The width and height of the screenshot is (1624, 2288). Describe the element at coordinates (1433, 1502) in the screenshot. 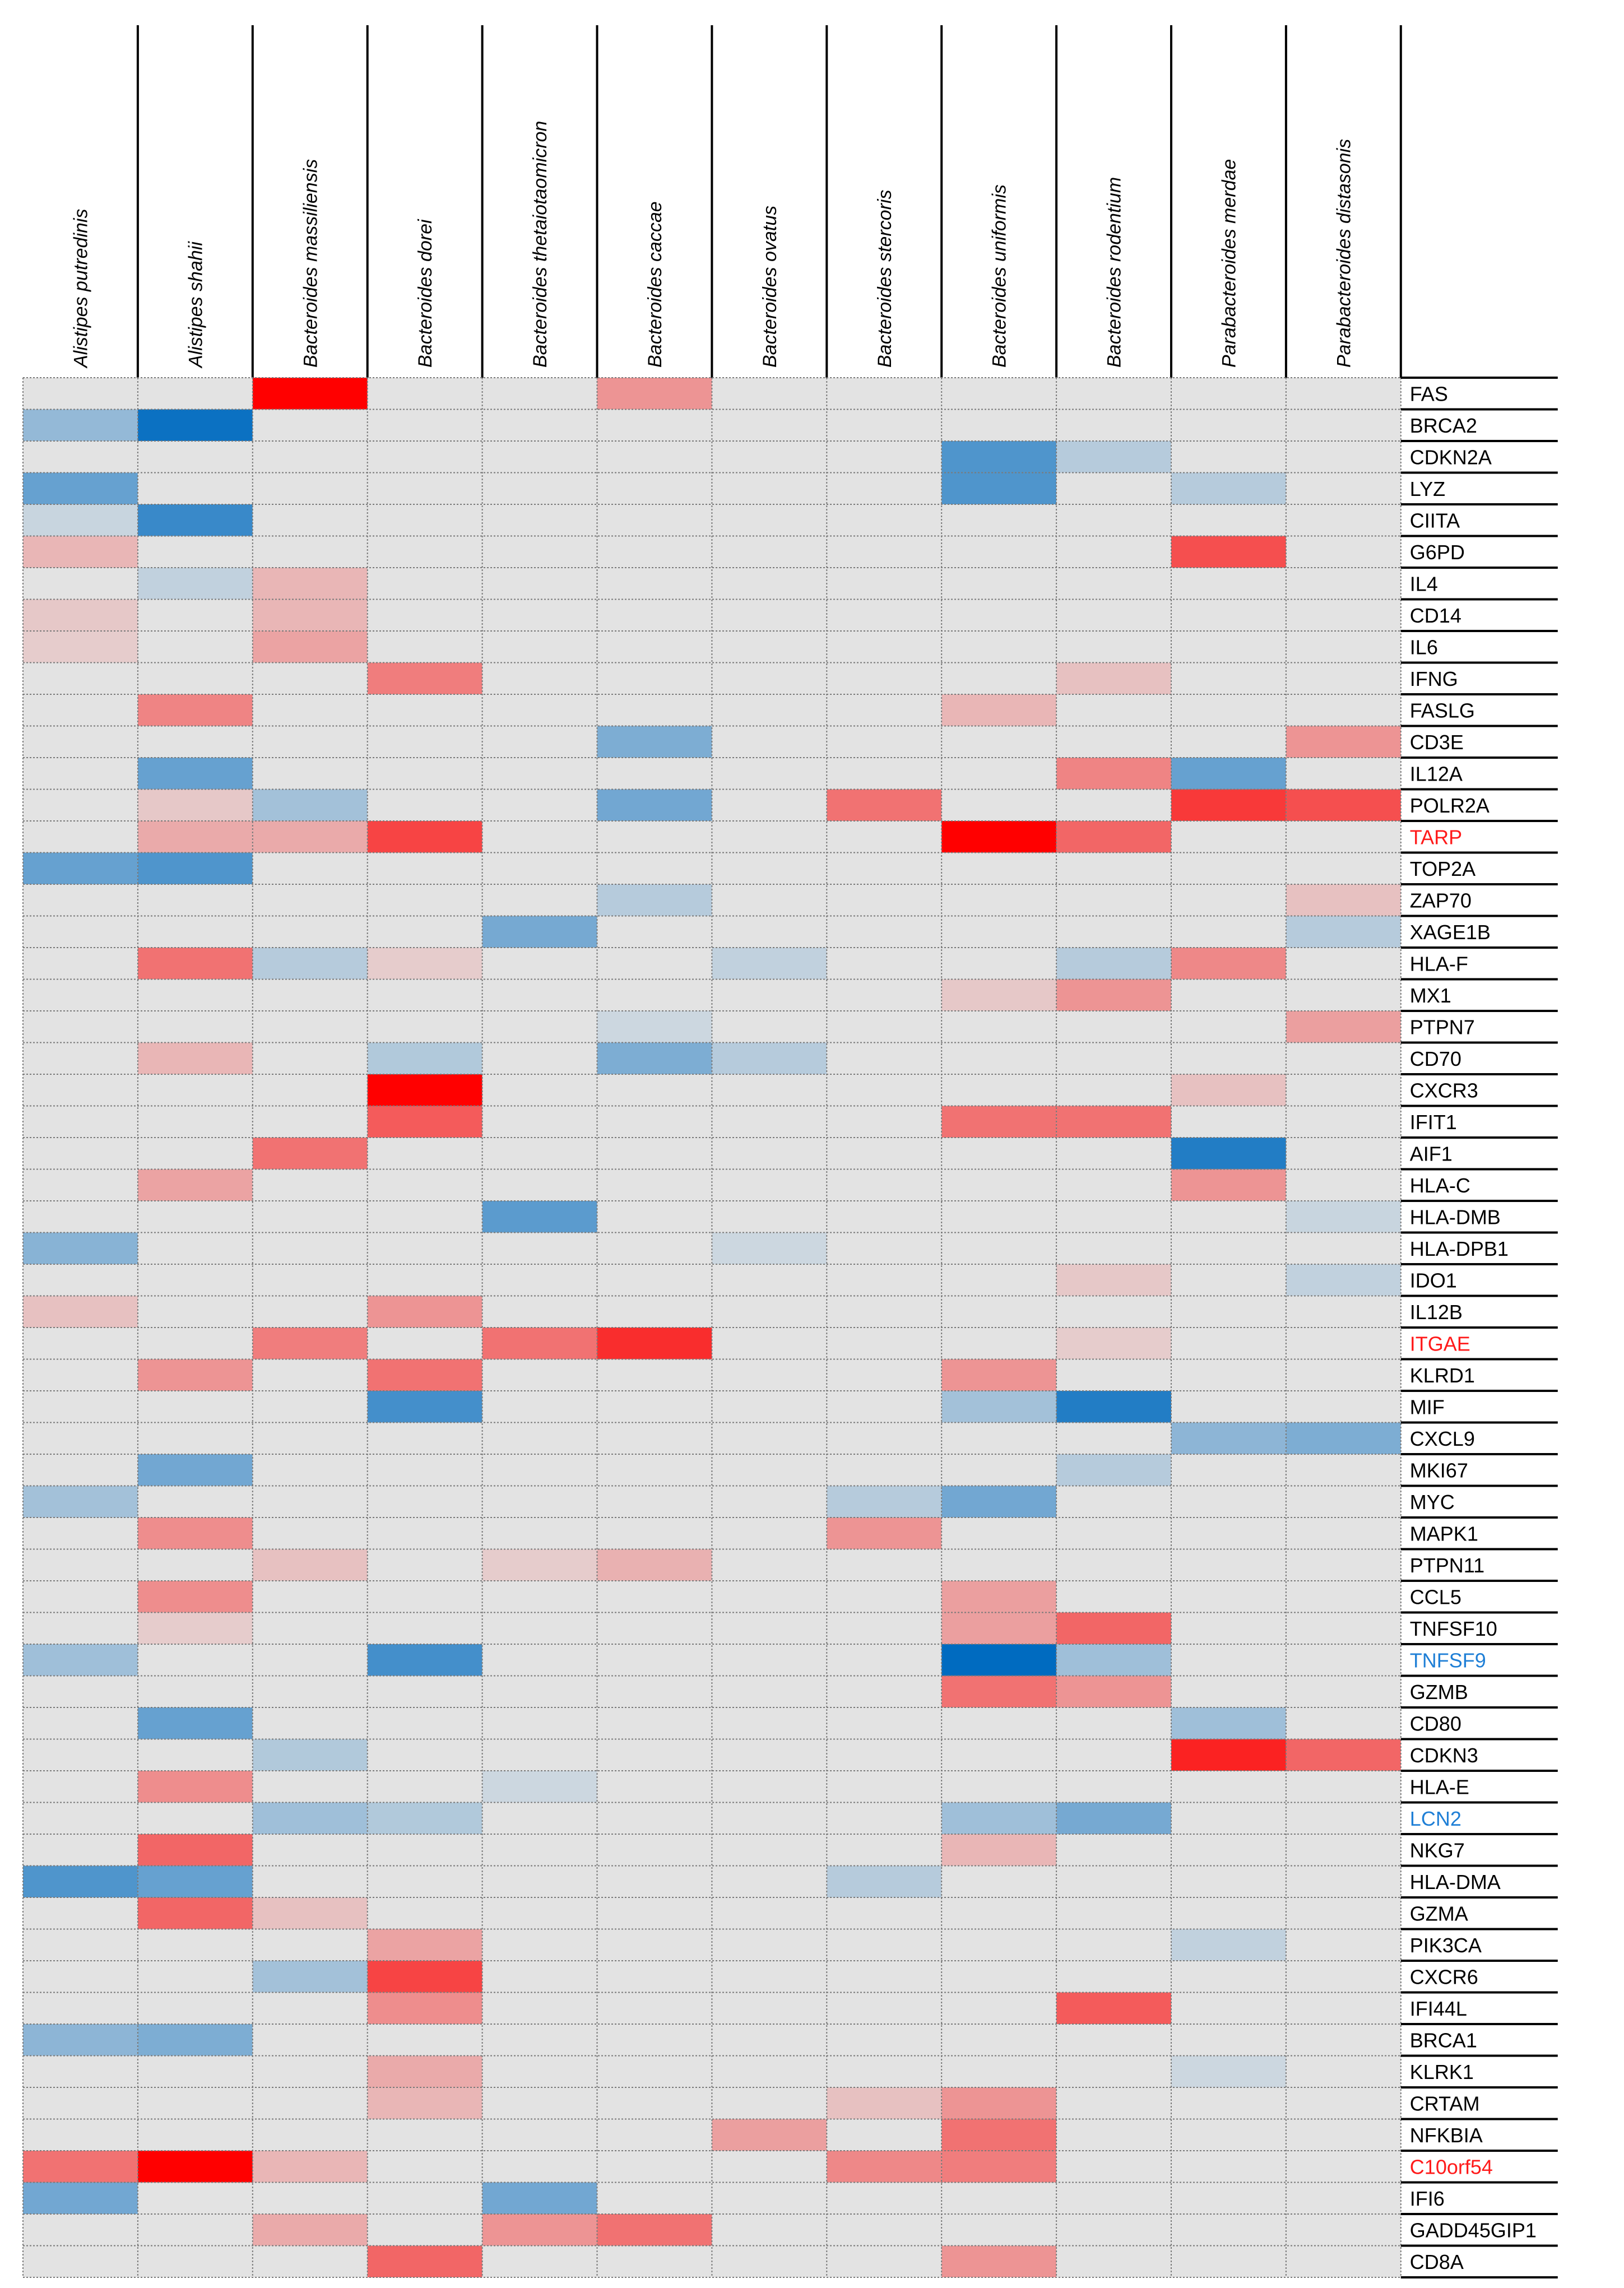

I see `row-label: MYC` at that location.